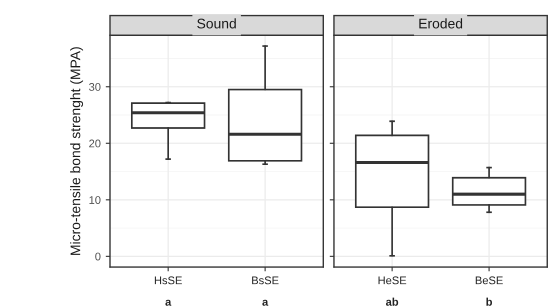 This screenshot has height=307, width=550. I want to click on chart-title: Sound, so click(216, 23).